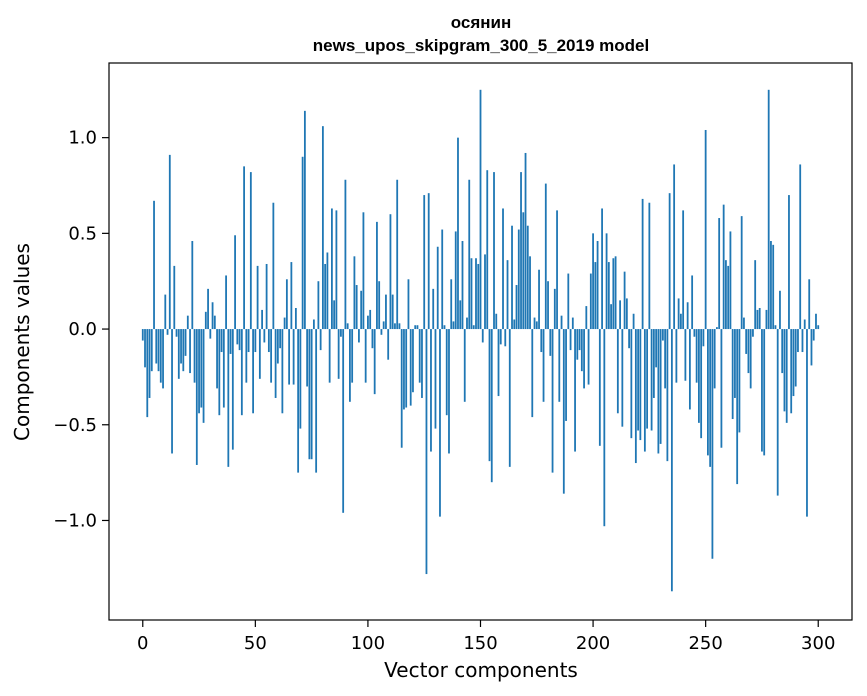 Image resolution: width=867 pixels, height=696 pixels. What do you see at coordinates (82, 233) in the screenshot?
I see `y-tick-label: 0.5` at bounding box center [82, 233].